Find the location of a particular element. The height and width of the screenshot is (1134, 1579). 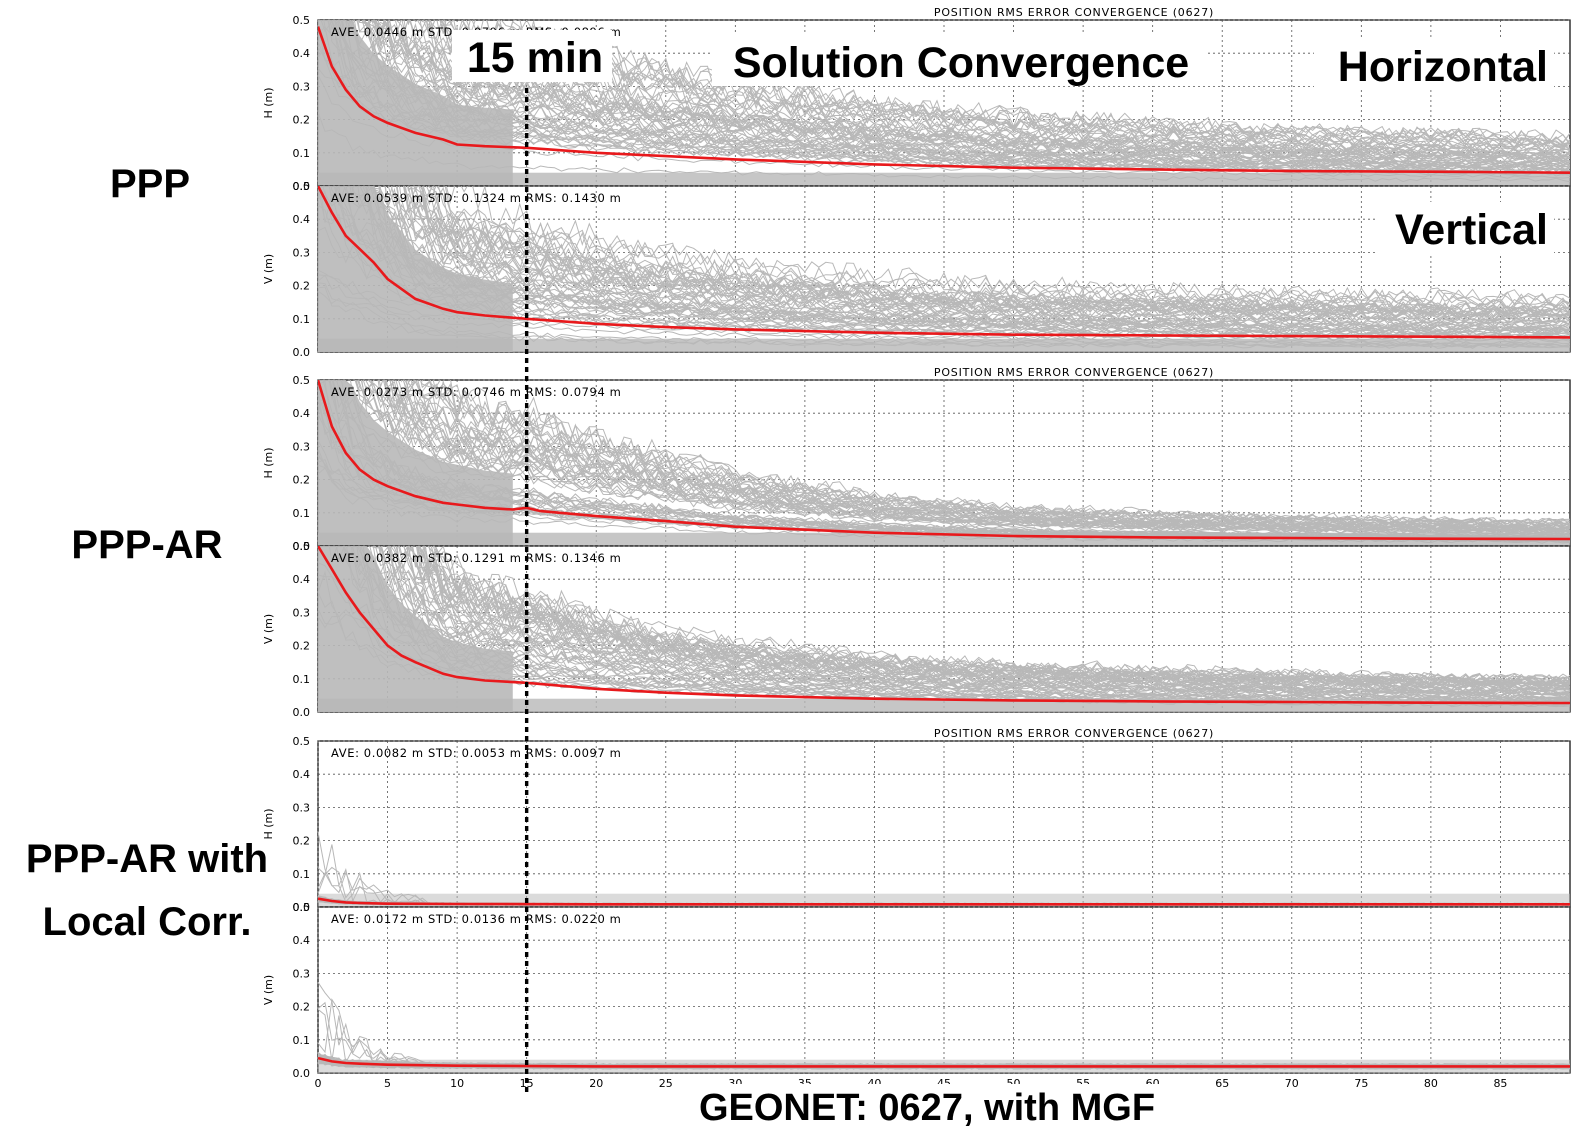

solution-convergence-annotation: Solution Convergence is located at coordinates (961, 63).